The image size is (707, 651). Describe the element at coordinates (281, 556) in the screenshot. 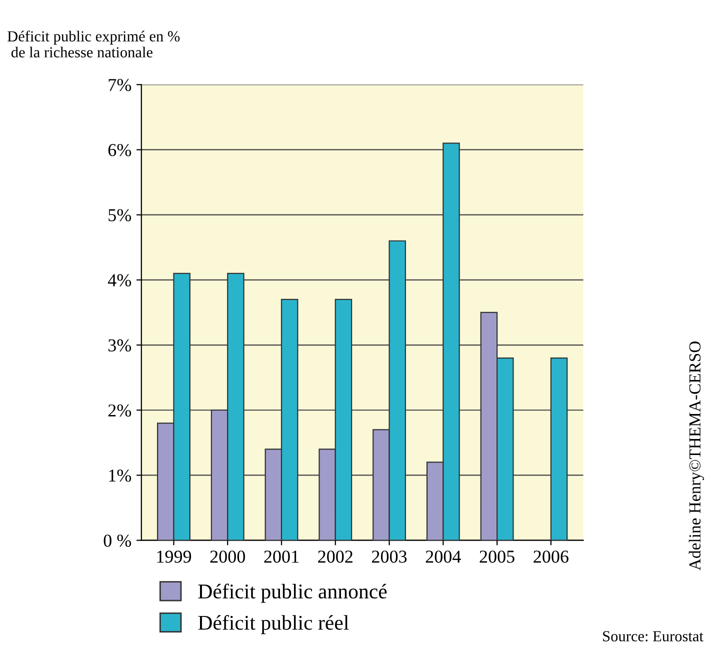

I see `x-tick-label: 2001` at that location.